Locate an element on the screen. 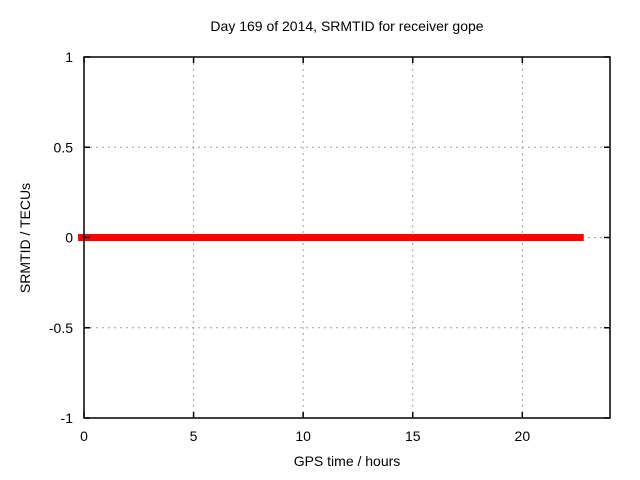  y-tick-labels: -1 -0.5 0 0.5 1 is located at coordinates (61, 237).